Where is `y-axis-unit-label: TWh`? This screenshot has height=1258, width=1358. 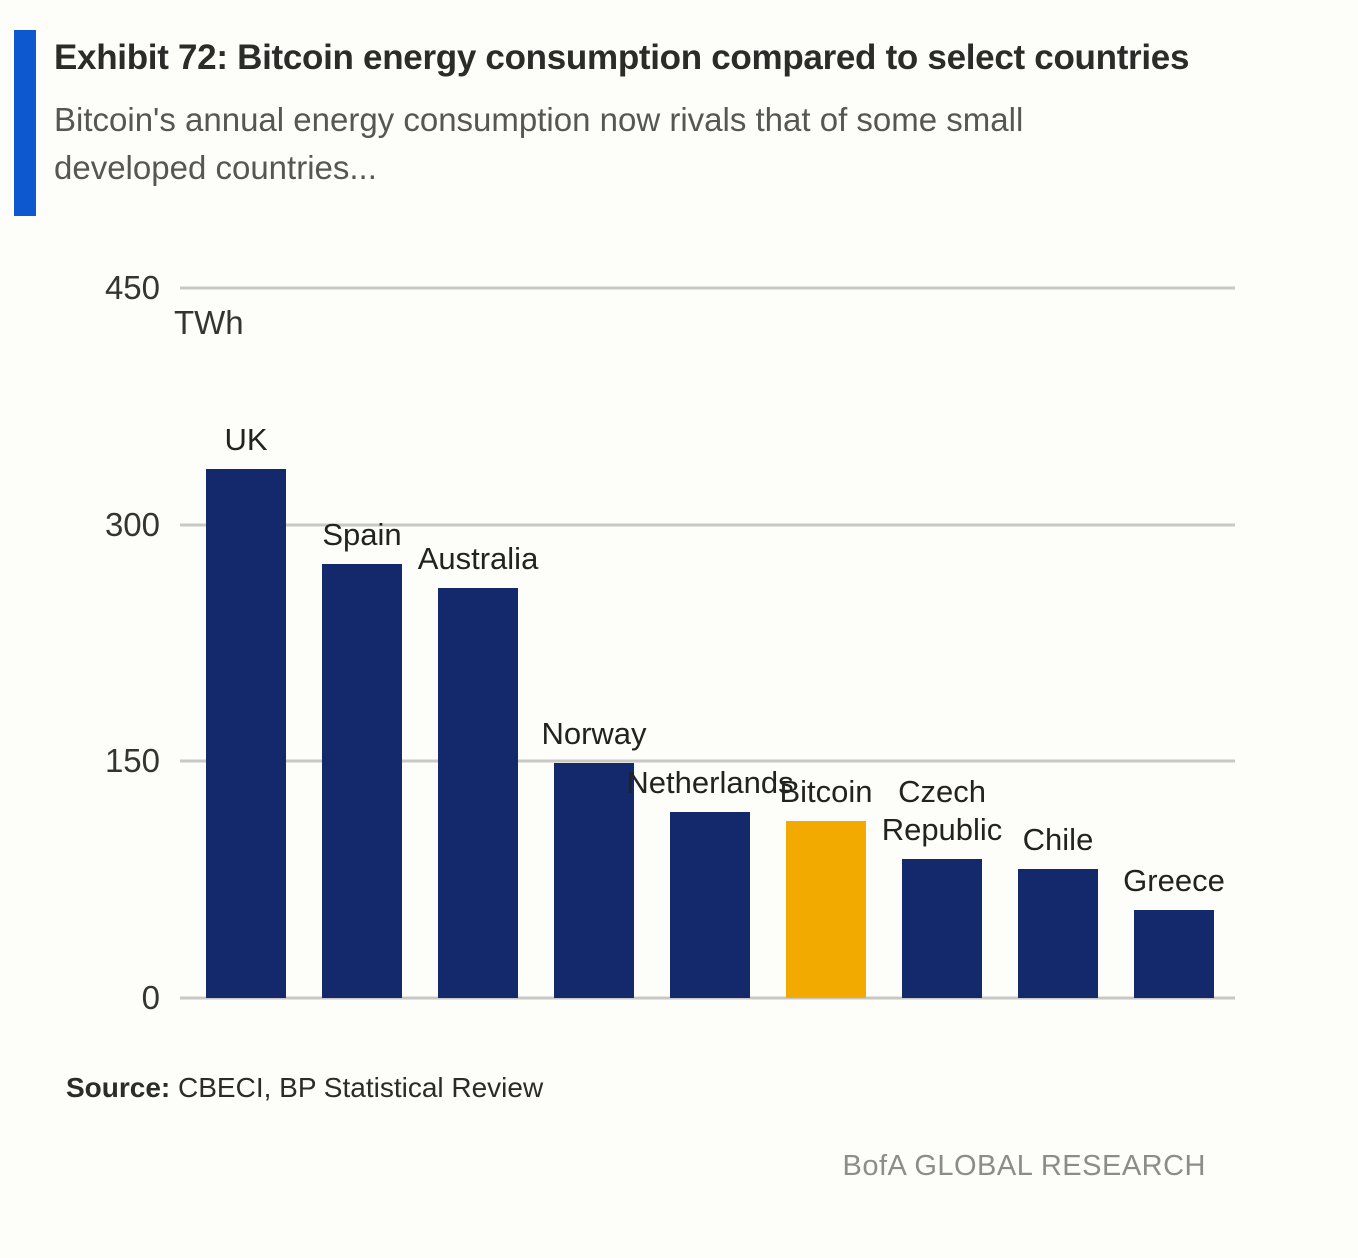
y-axis-unit-label: TWh is located at coordinates (209, 322).